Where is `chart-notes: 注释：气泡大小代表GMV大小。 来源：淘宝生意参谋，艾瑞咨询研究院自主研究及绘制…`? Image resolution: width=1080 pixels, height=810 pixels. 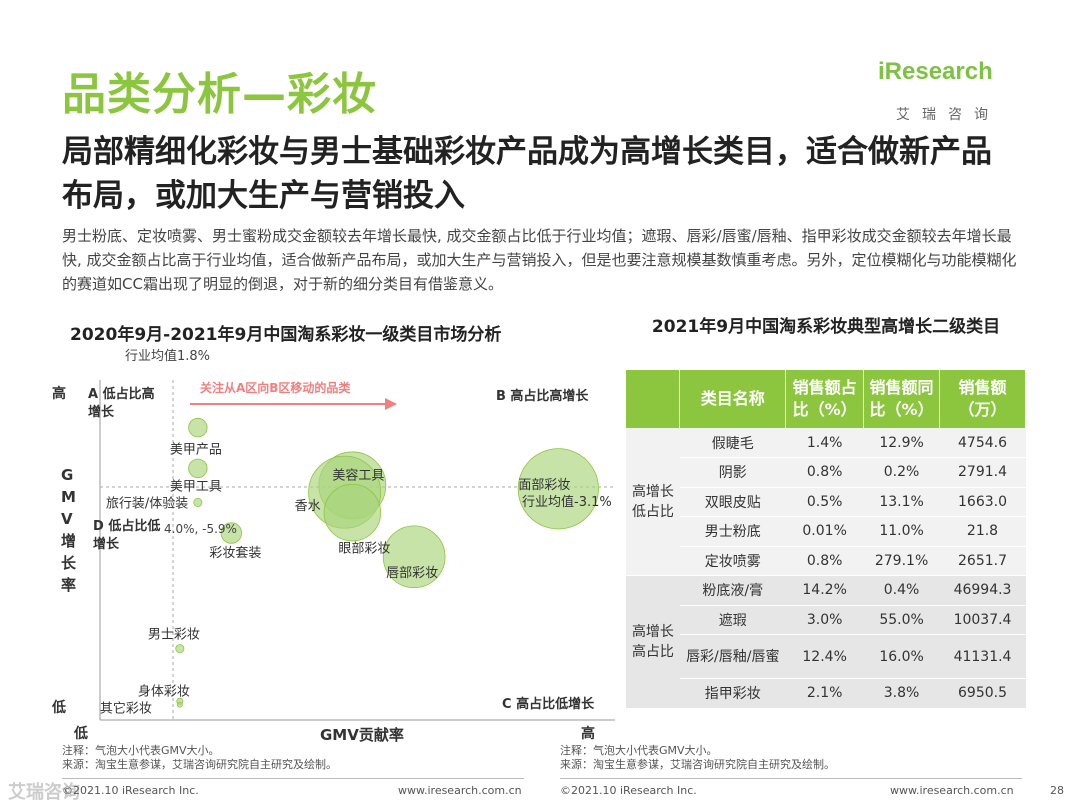
chart-notes: 注释：气泡大小代表GMV大小。 来源：淘宝生意参谋，艾瑞咨询研究院自主研究及绘制… is located at coordinates (199, 758).